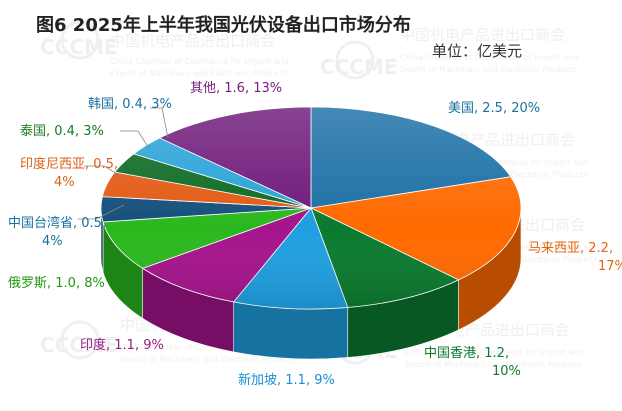 The height and width of the screenshot is (411, 622). Describe the element at coordinates (62, 131) in the screenshot. I see `slice-8-label: 泰国, 0.4, 3%` at that location.